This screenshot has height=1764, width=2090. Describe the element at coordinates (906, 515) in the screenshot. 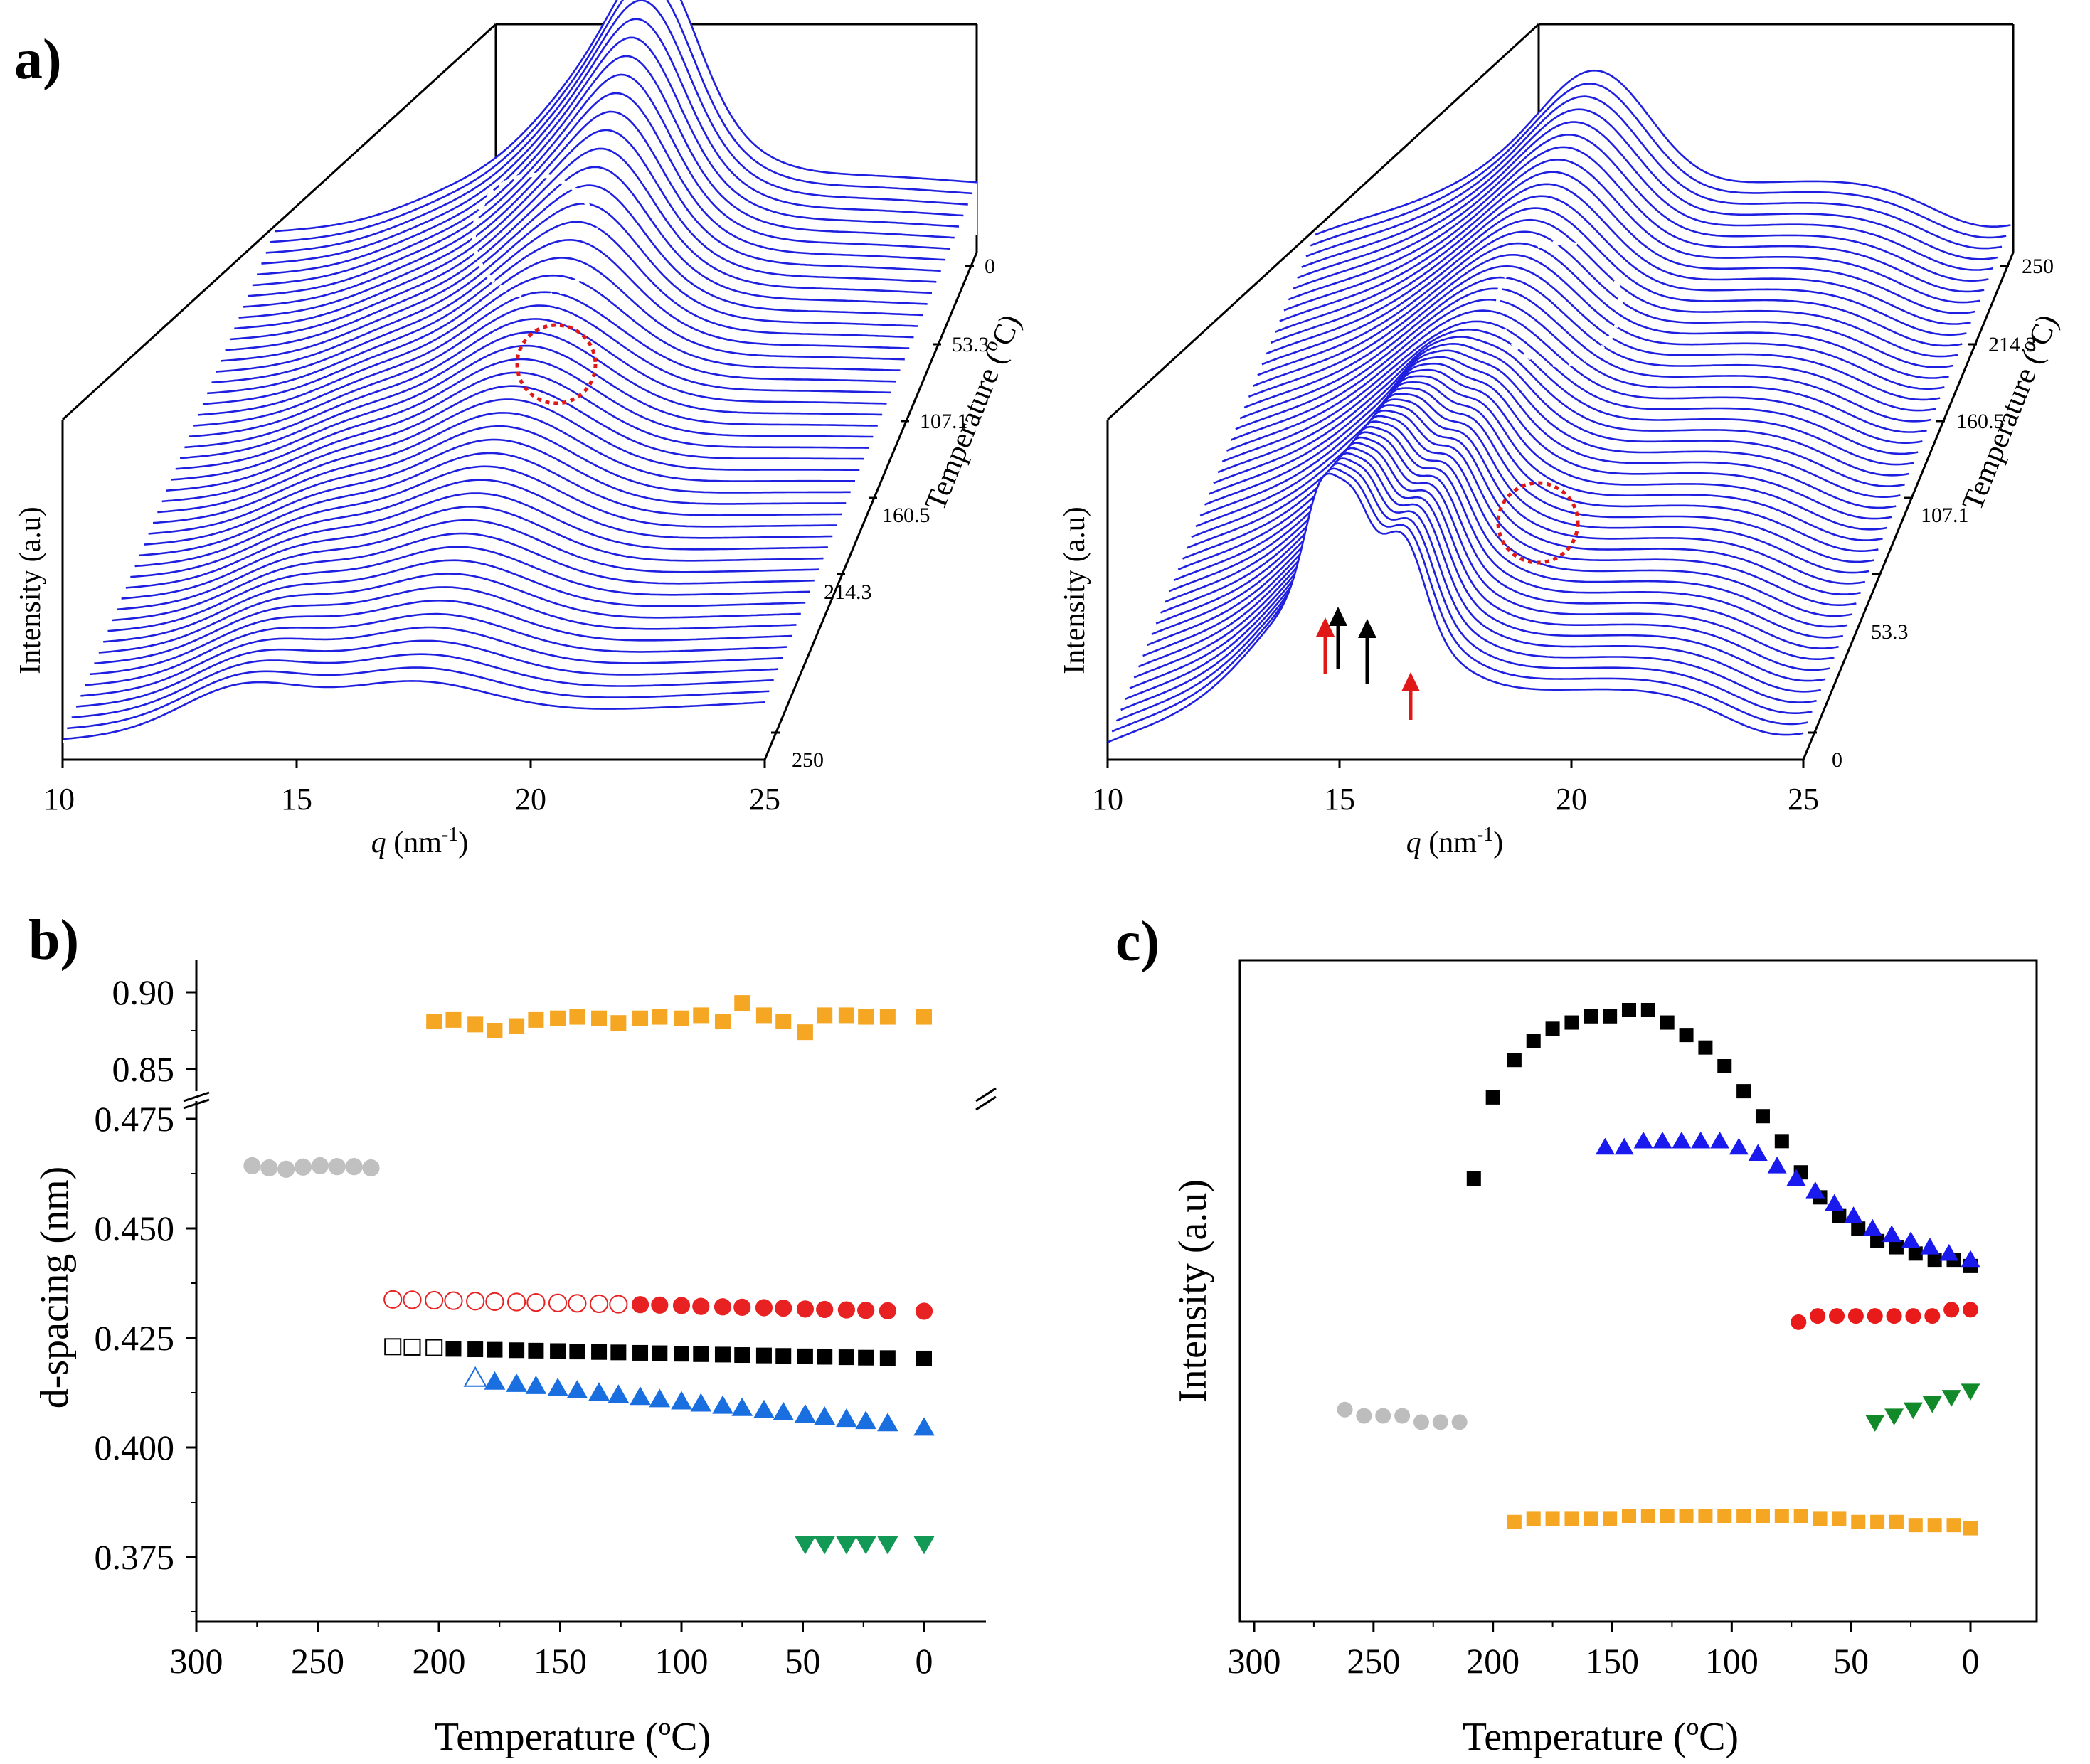

I see `temperature-tick-label: 160.5` at that location.